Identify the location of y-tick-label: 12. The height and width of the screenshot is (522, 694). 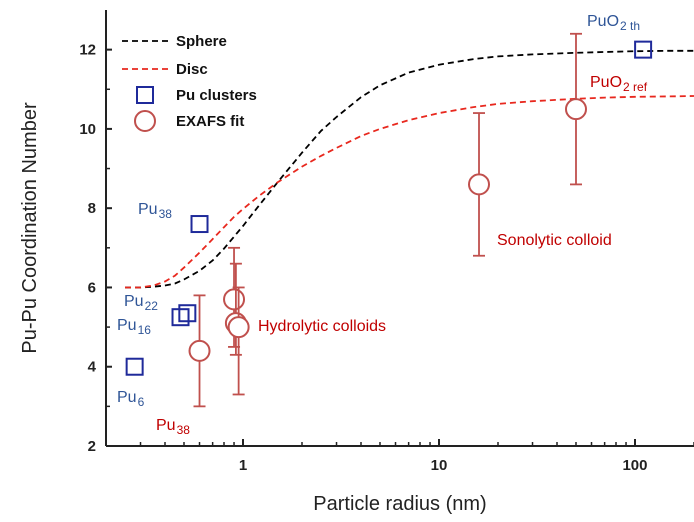
(87, 50).